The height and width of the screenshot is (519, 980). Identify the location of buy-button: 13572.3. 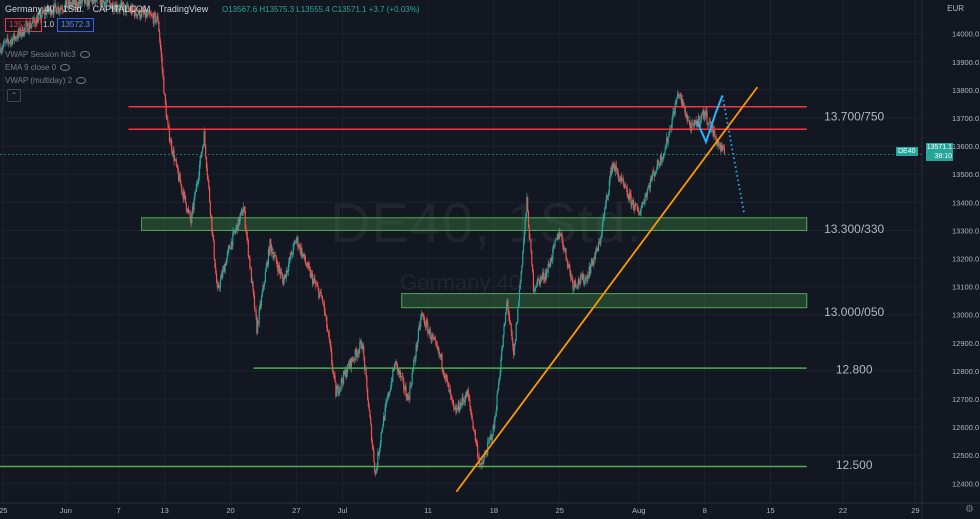
(75, 25).